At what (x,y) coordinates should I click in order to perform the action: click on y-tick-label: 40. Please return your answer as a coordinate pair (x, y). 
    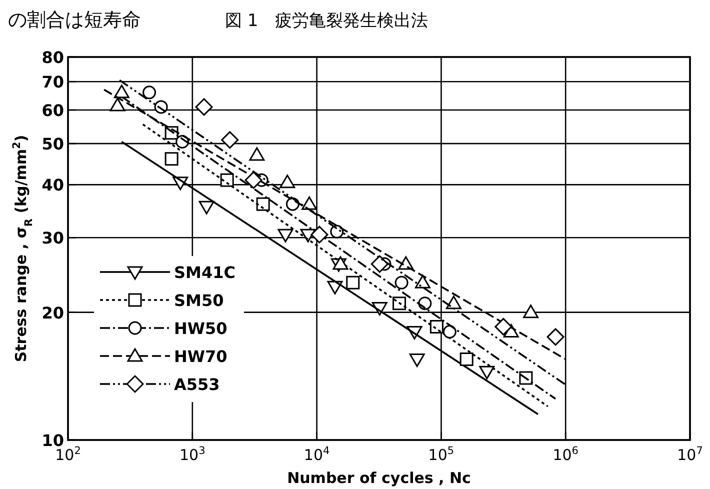
    Looking at the image, I should click on (53, 185).